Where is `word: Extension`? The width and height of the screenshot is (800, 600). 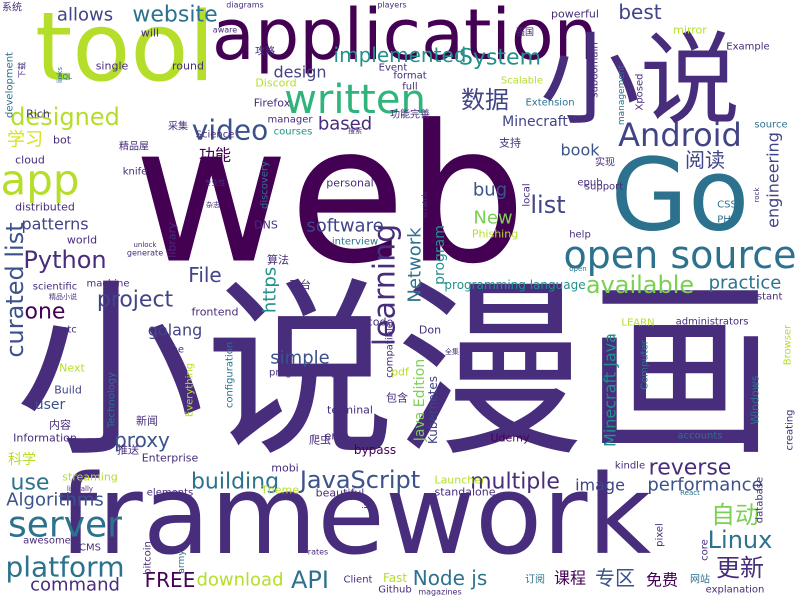
word: Extension is located at coordinates (549, 103).